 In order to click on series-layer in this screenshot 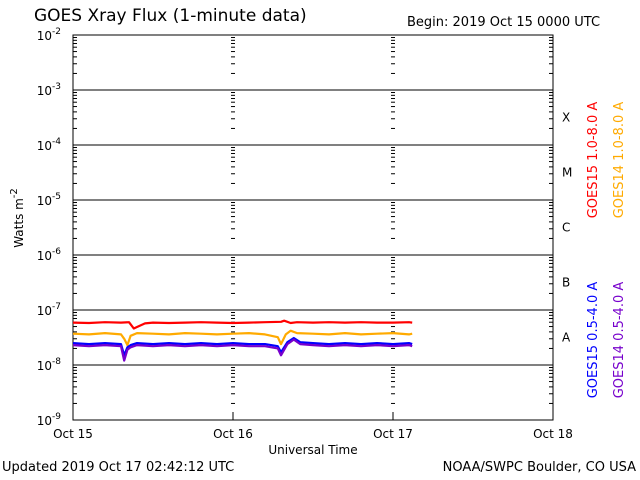, I will do `click(242, 340)`.